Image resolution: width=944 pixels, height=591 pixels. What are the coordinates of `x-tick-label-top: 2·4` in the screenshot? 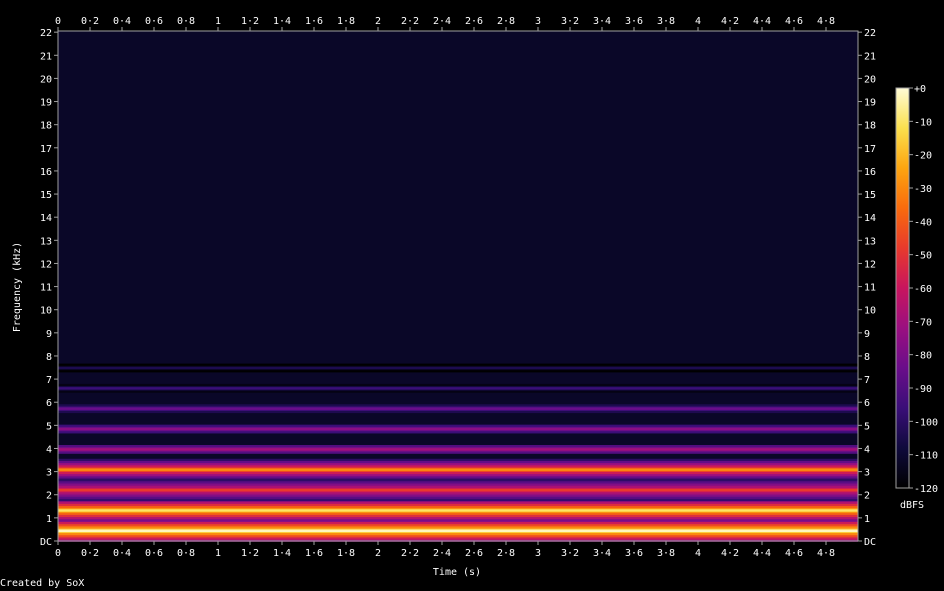 It's located at (442, 21).